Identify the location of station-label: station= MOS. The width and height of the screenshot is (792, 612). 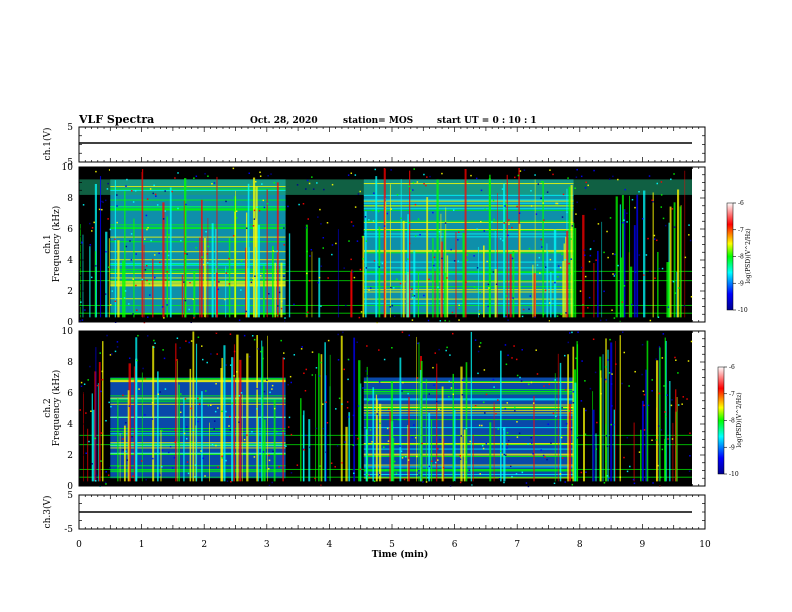
(378, 121).